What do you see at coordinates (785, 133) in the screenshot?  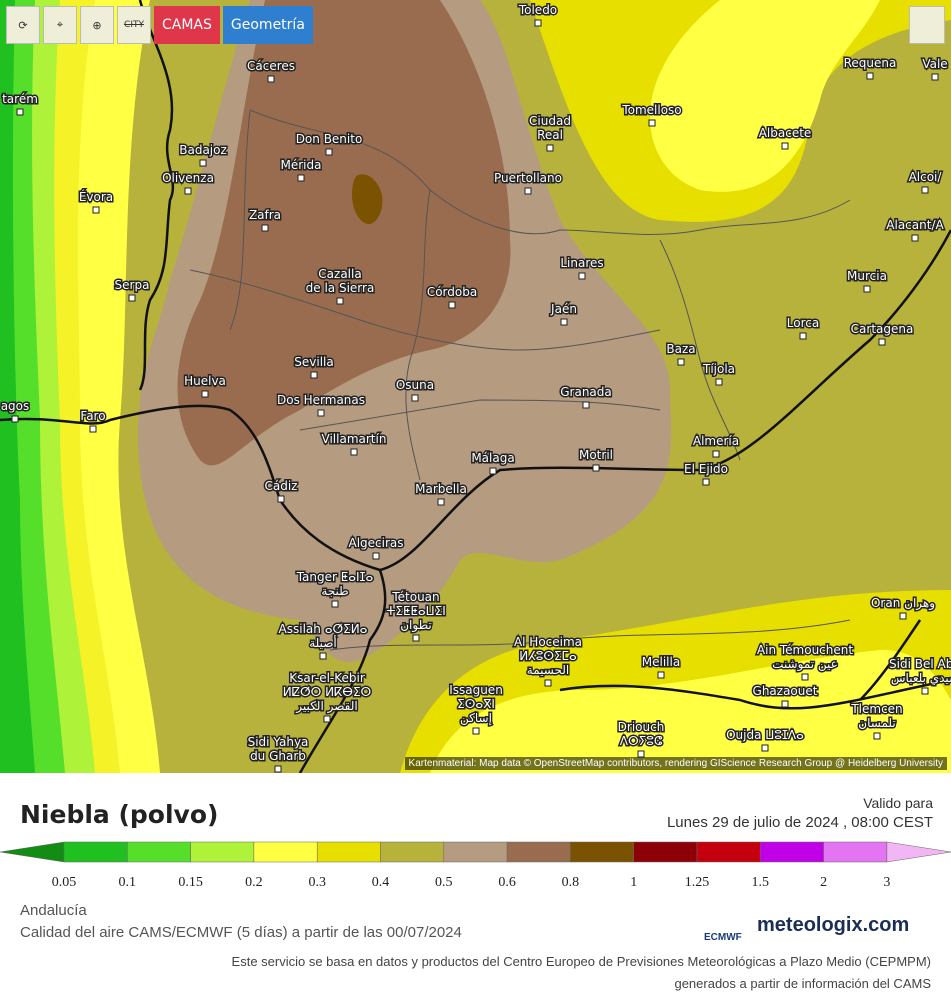 I see `city-label: Albacete` at bounding box center [785, 133].